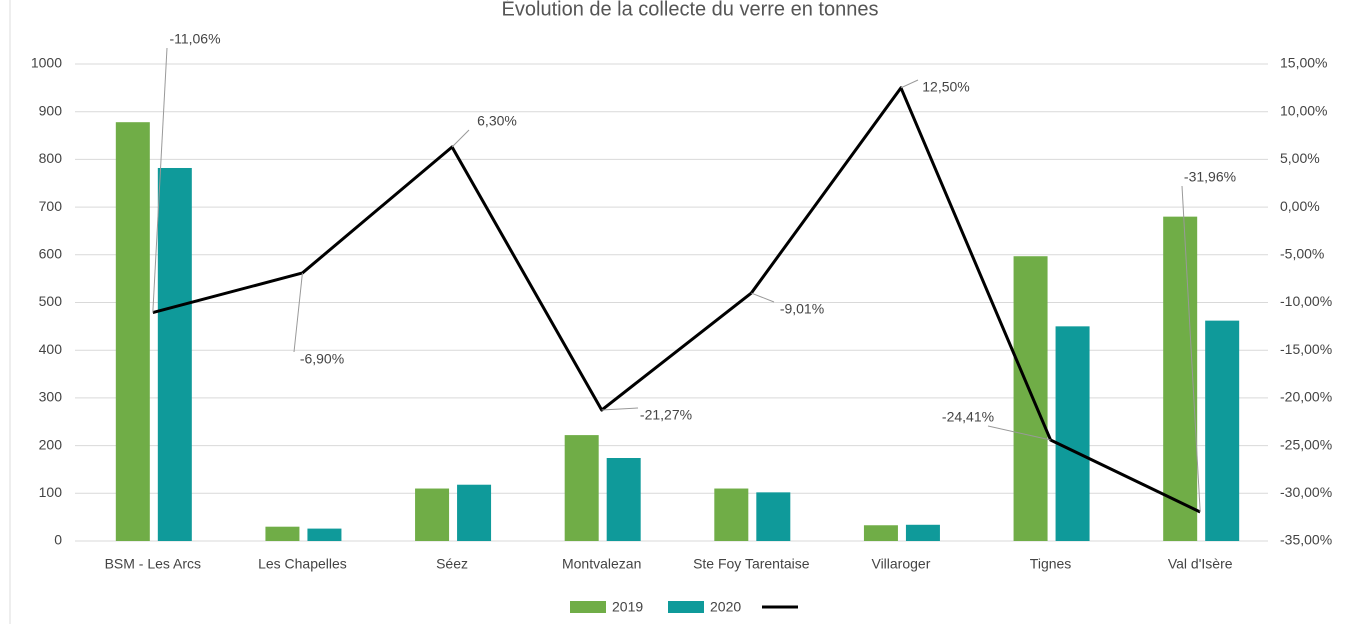 The height and width of the screenshot is (624, 1357). I want to click on y2-tick-label: 10,00%, so click(1303, 110).